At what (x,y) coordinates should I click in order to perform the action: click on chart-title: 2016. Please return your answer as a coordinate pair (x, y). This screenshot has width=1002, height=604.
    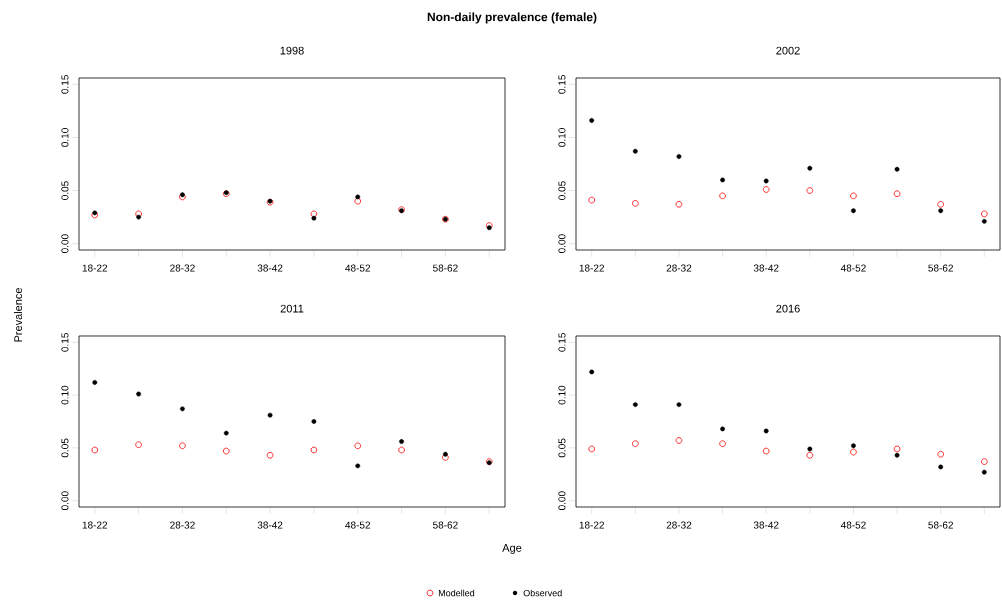
    Looking at the image, I should click on (788, 308).